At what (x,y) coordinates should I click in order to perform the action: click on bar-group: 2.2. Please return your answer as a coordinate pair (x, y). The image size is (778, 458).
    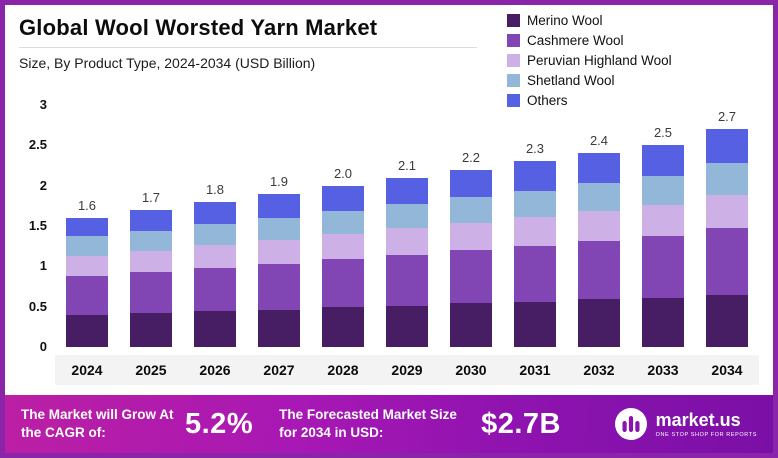
    Looking at the image, I should click on (471, 226).